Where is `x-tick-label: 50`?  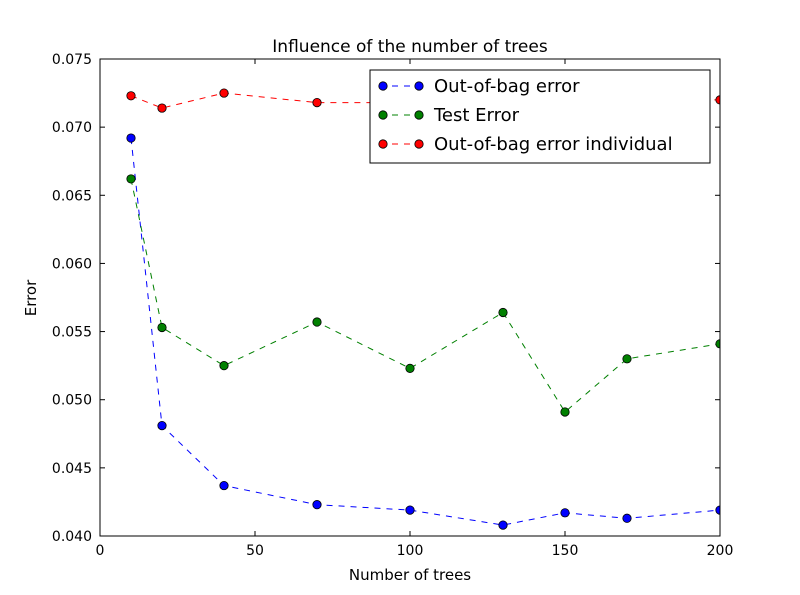
x-tick-label: 50 is located at coordinates (255, 551).